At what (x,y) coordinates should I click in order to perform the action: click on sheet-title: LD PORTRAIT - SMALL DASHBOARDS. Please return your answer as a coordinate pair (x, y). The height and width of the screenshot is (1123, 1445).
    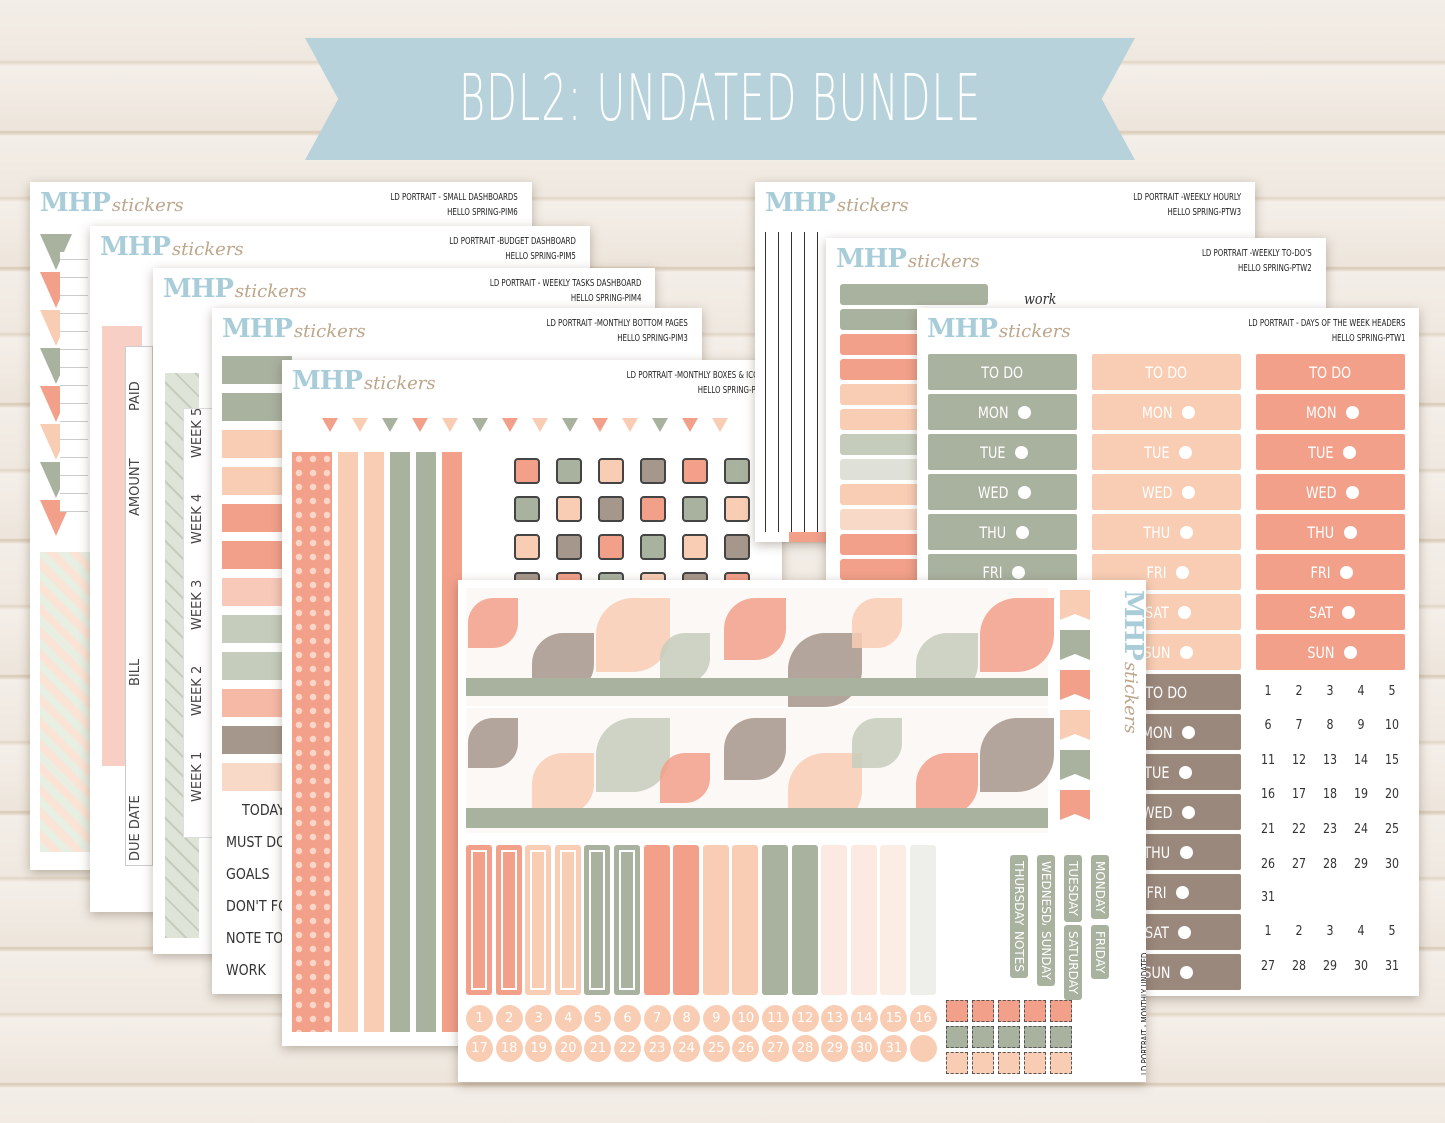
    Looking at the image, I should click on (454, 197).